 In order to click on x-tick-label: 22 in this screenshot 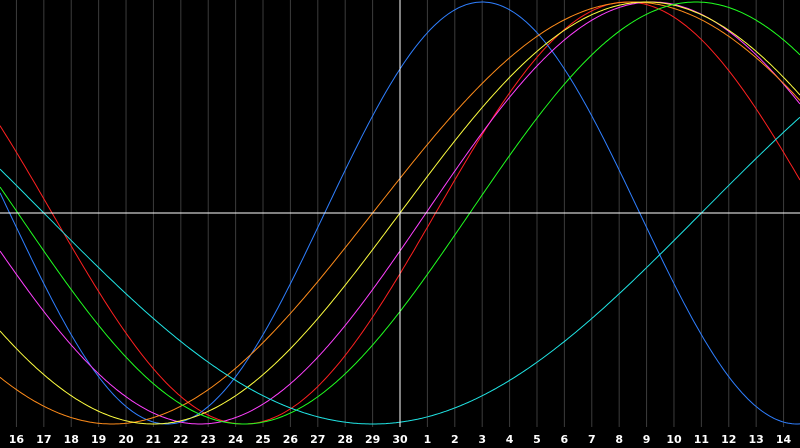, I will do `click(180, 439)`.